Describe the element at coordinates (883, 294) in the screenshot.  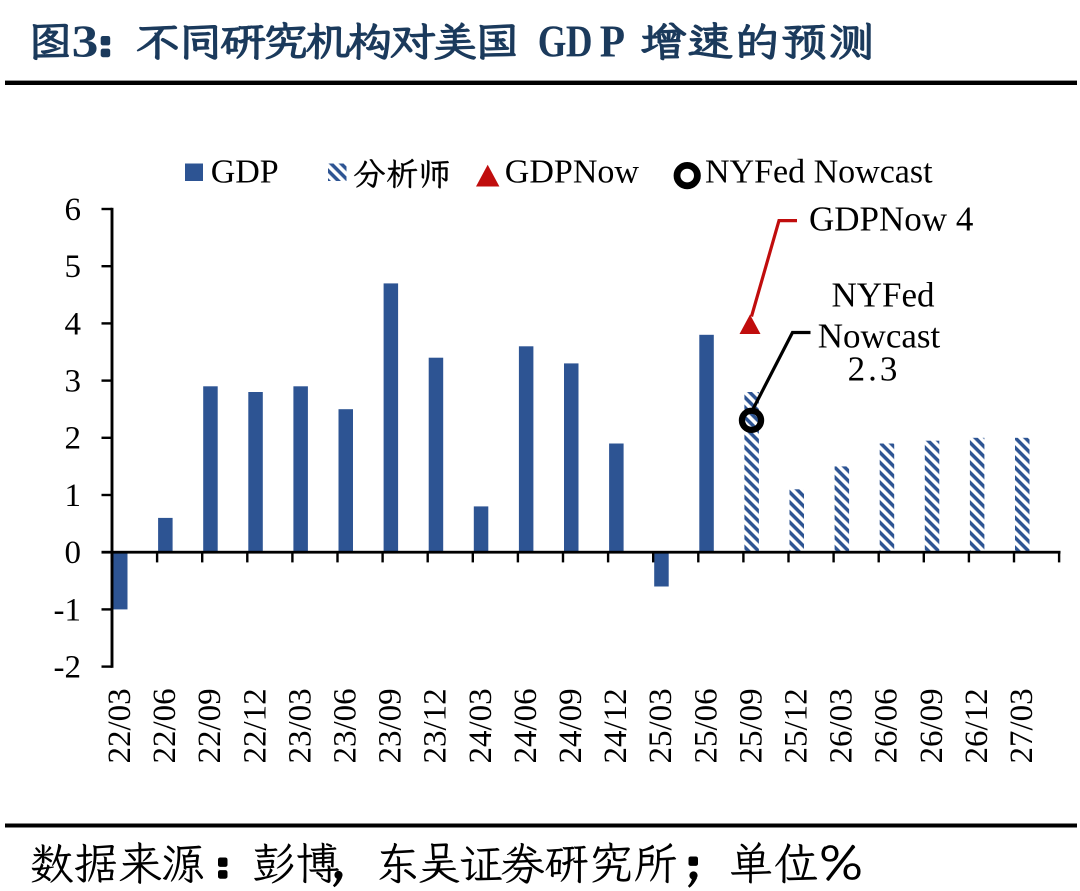
I see `svg-text: NYFed` at that location.